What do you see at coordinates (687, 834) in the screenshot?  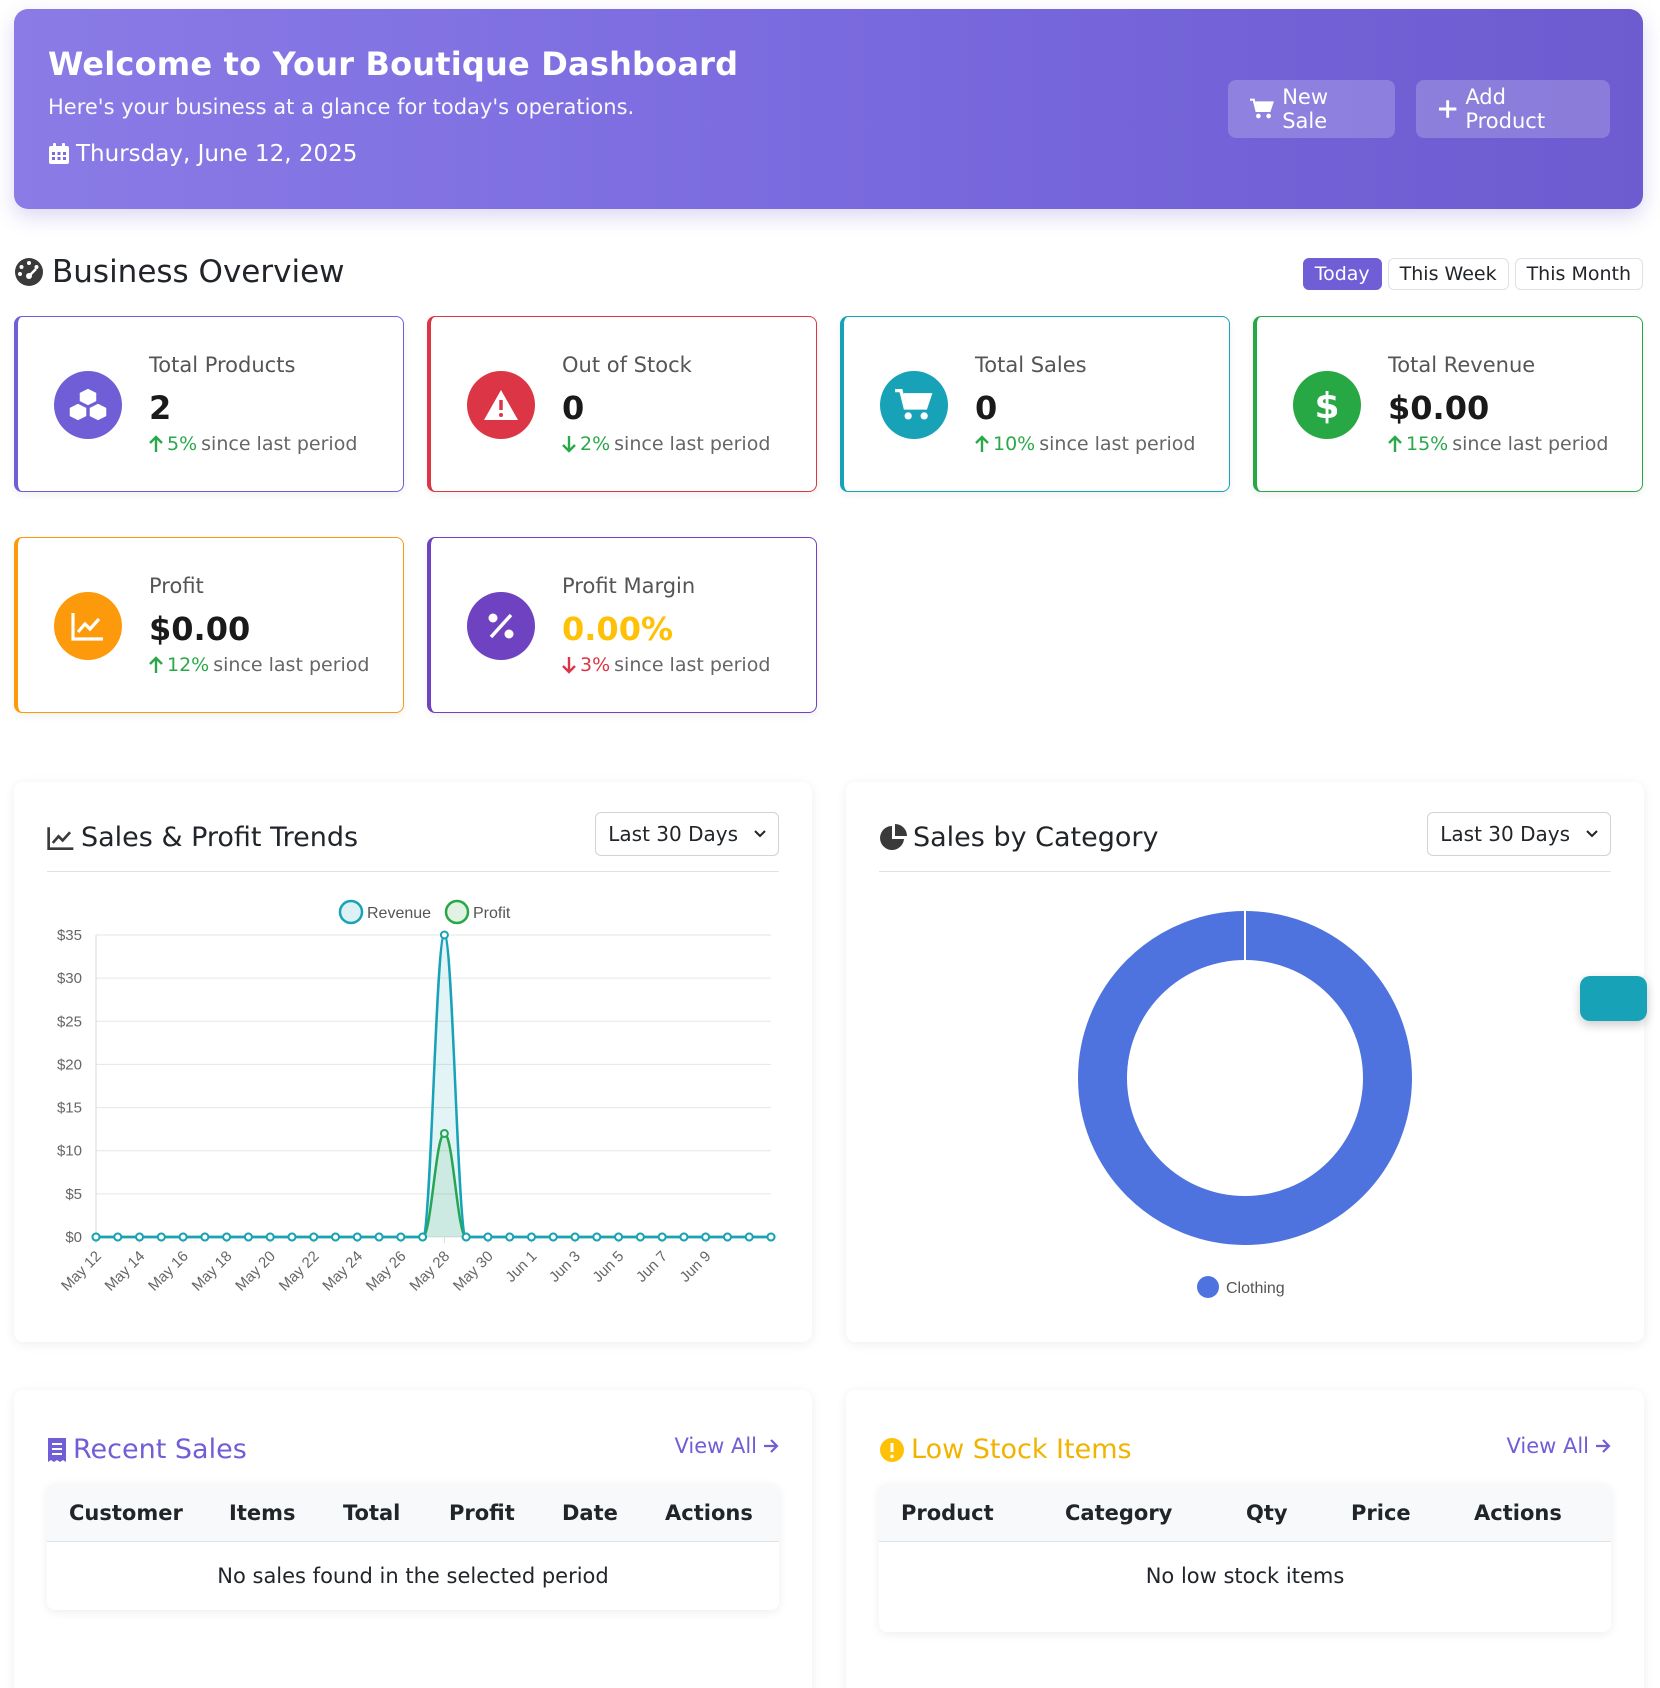 I see `trends-range-select: Last 30 Days` at bounding box center [687, 834].